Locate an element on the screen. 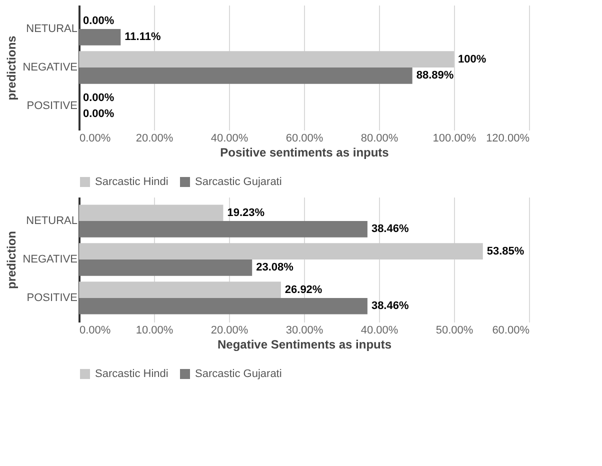 This screenshot has height=466, width=602. x-axis-title: Positive sentiments as inputs is located at coordinates (305, 153).